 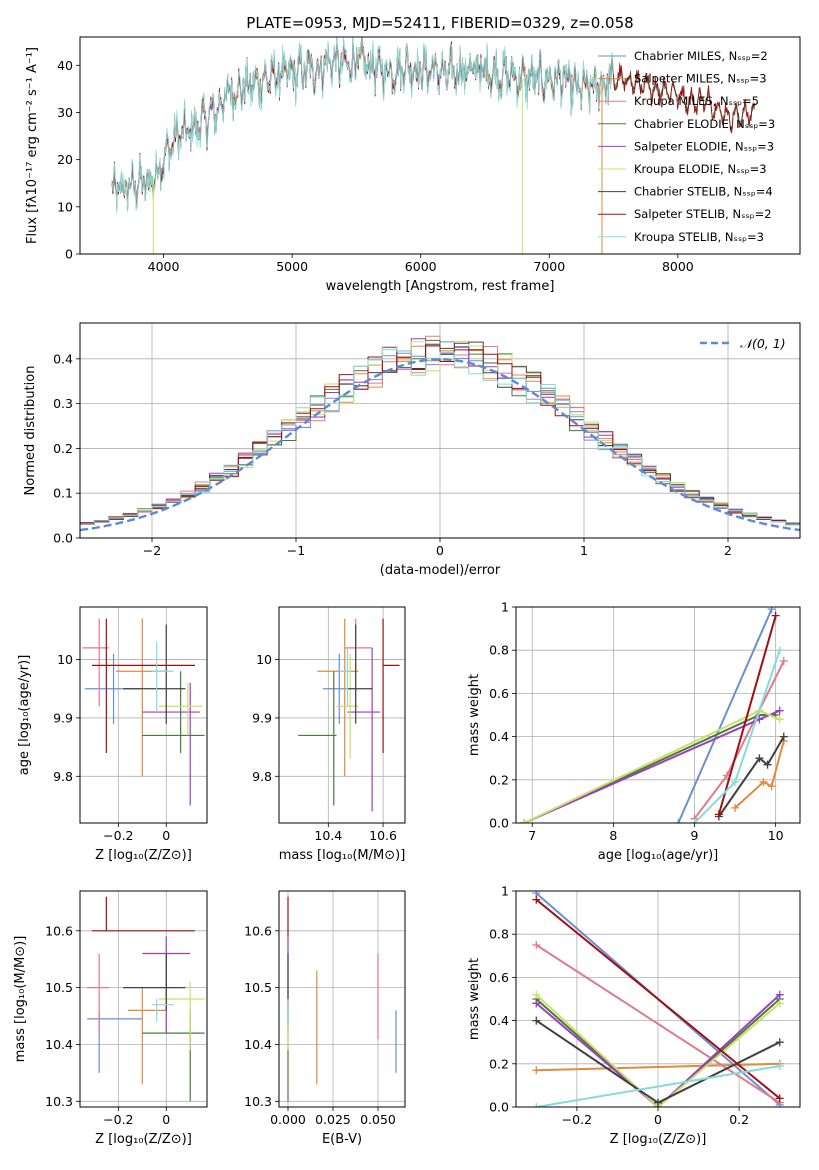 I want to click on age_vs_mass-ytick-label: 10, so click(x=264, y=659).